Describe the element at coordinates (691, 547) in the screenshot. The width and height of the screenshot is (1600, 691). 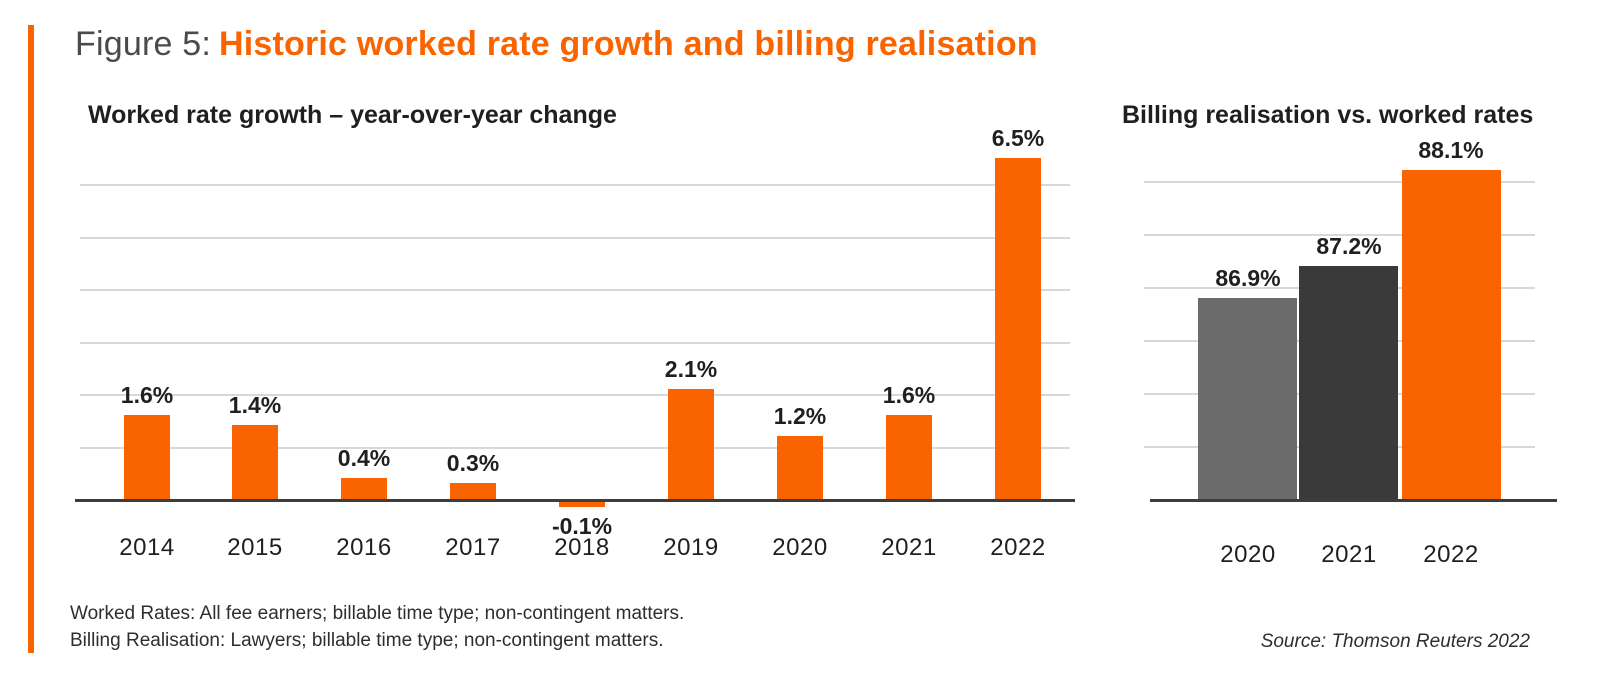
I see `x-axis-label: 2019` at that location.